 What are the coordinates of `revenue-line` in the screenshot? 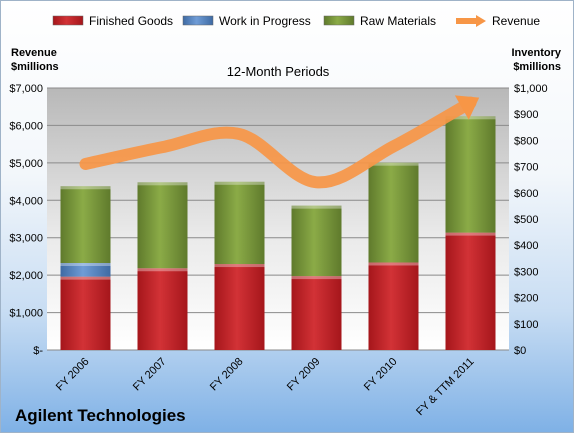 It's located at (278, 142).